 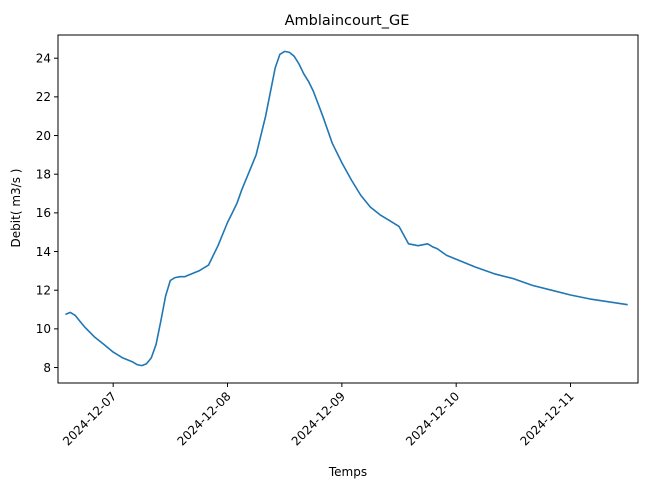 I want to click on y-tick-label: 12, so click(x=43, y=291).